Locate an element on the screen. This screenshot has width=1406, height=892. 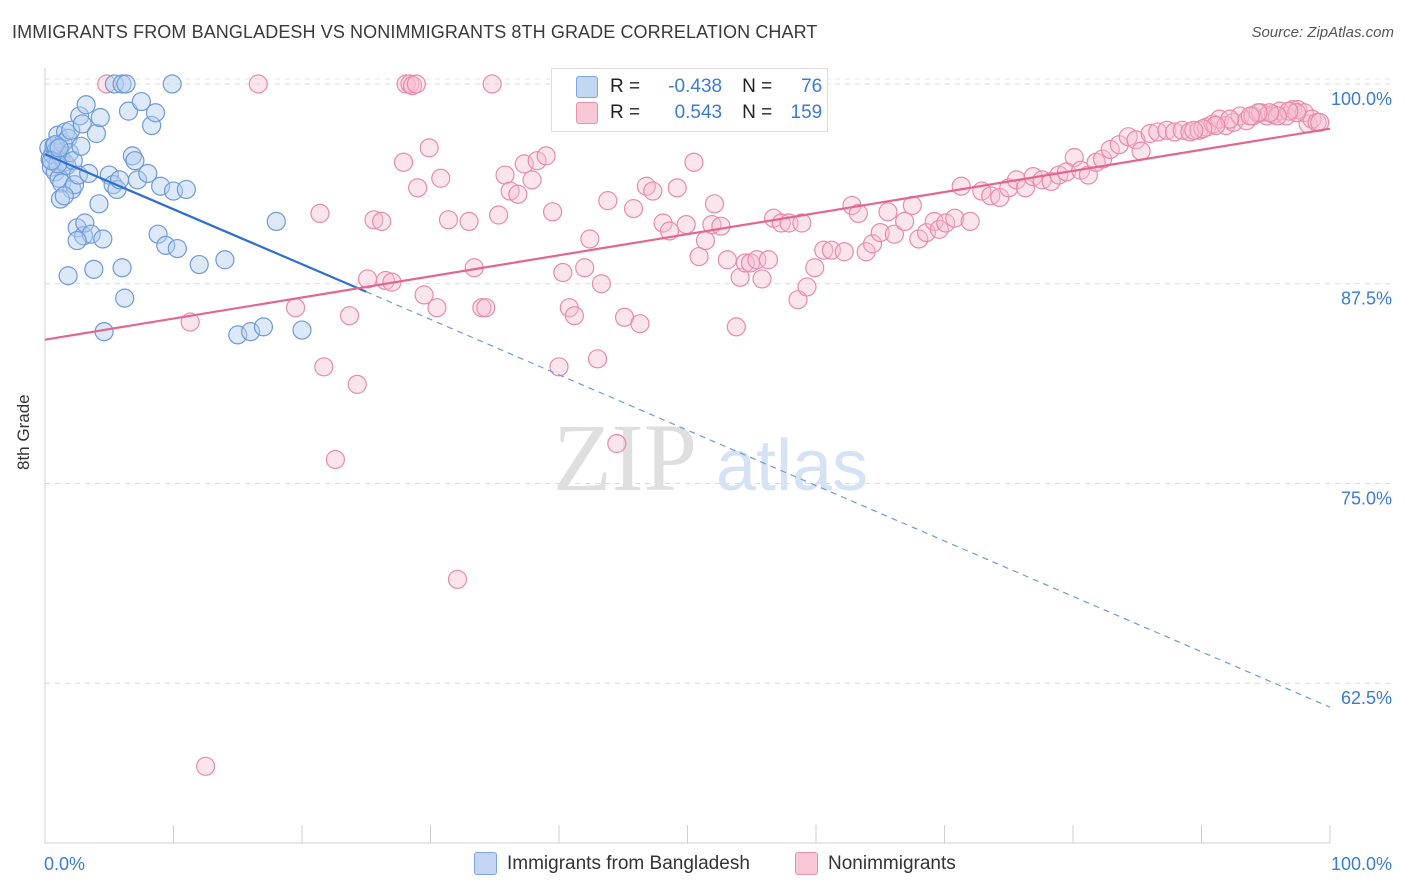
r-label: R = is located at coordinates (625, 112).